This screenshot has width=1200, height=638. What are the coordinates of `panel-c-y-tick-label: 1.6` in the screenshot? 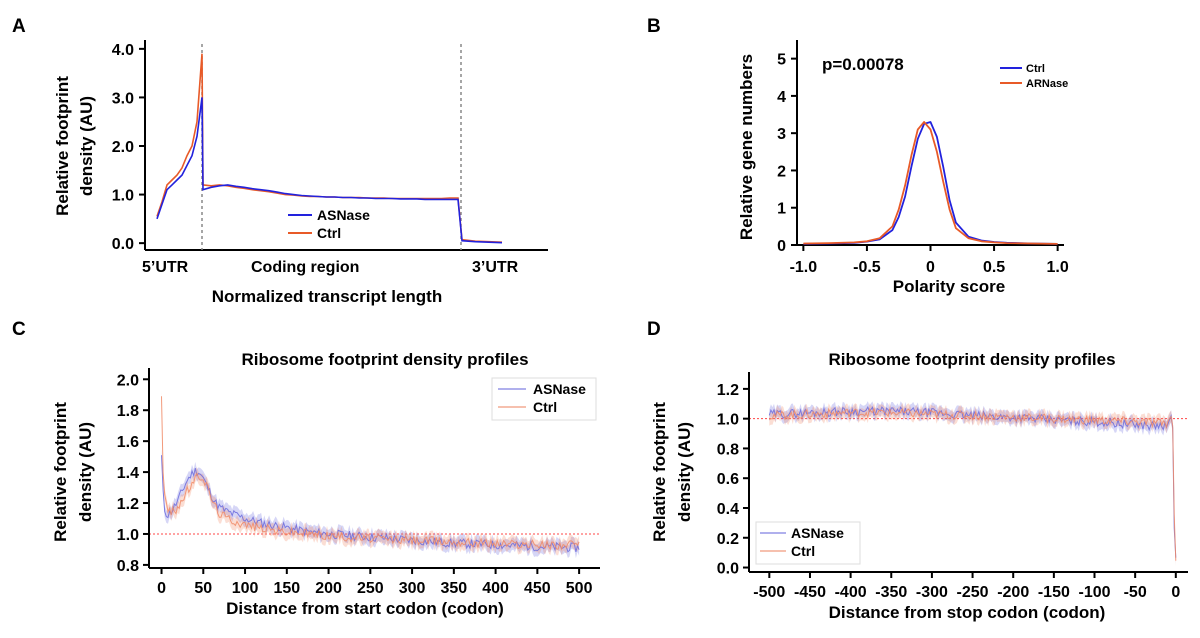 It's located at (128, 442).